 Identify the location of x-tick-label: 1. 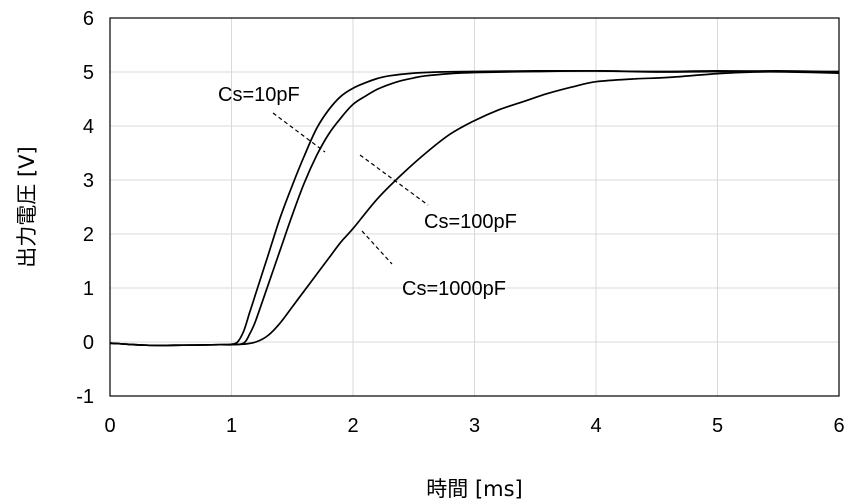
(231, 426).